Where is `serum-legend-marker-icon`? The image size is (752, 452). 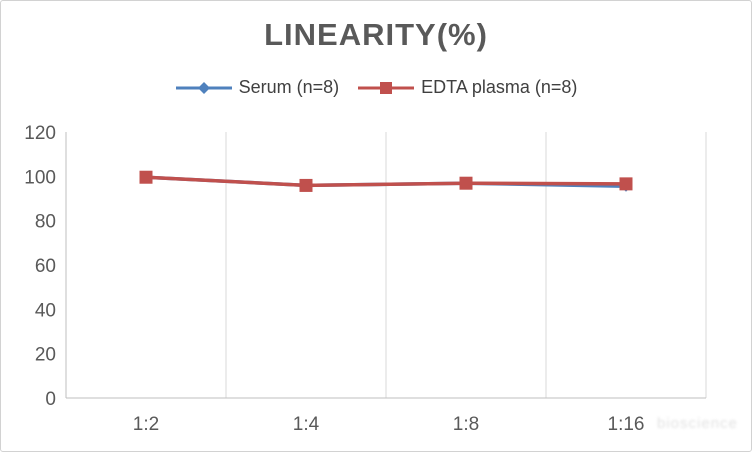 serum-legend-marker-icon is located at coordinates (203, 87).